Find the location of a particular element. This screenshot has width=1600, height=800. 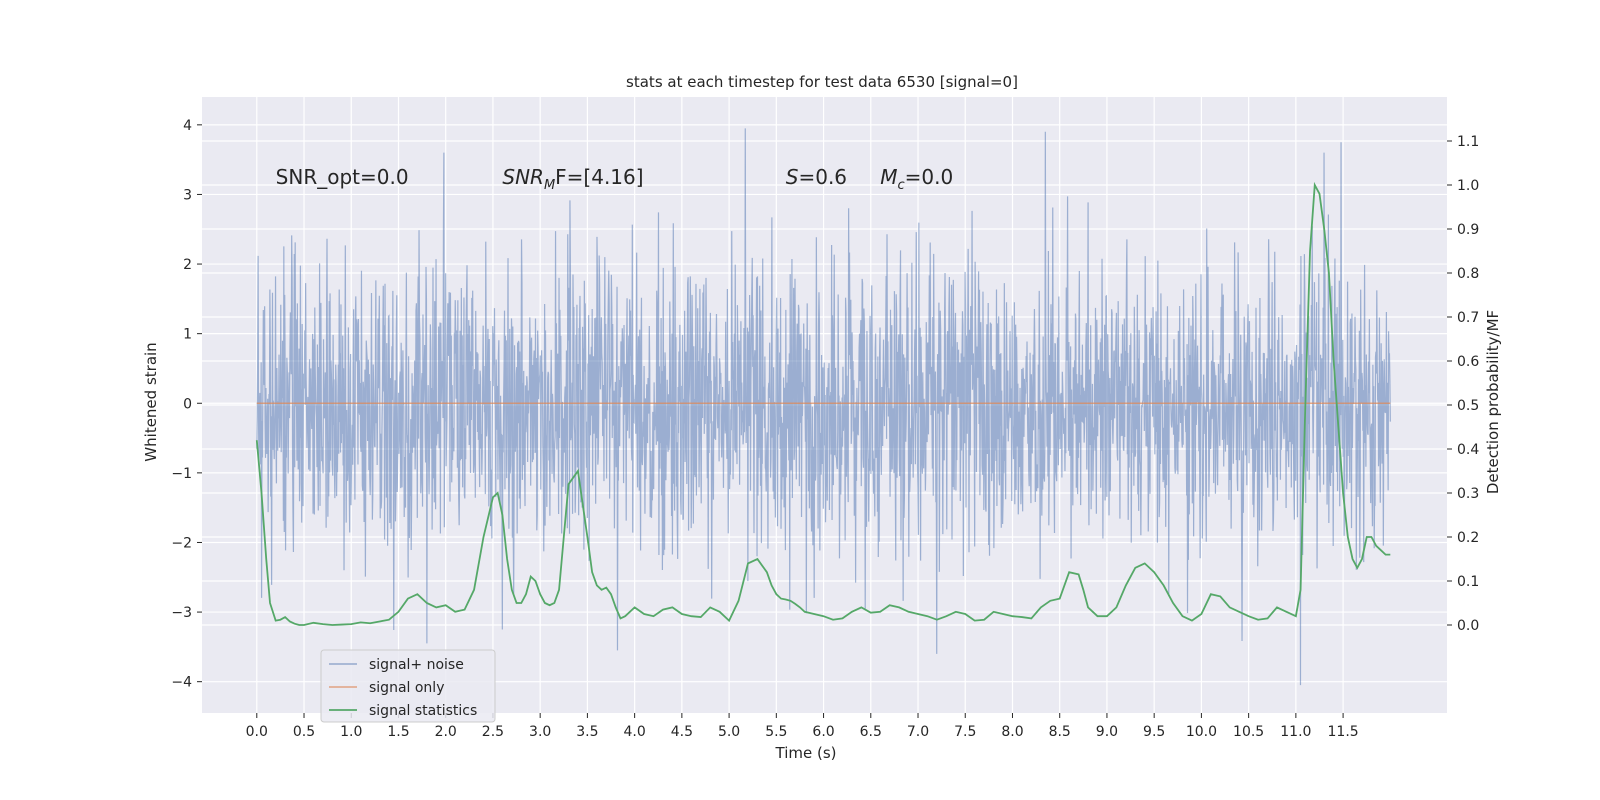

y2-tick-label-6: 0.6 is located at coordinates (1468, 362).